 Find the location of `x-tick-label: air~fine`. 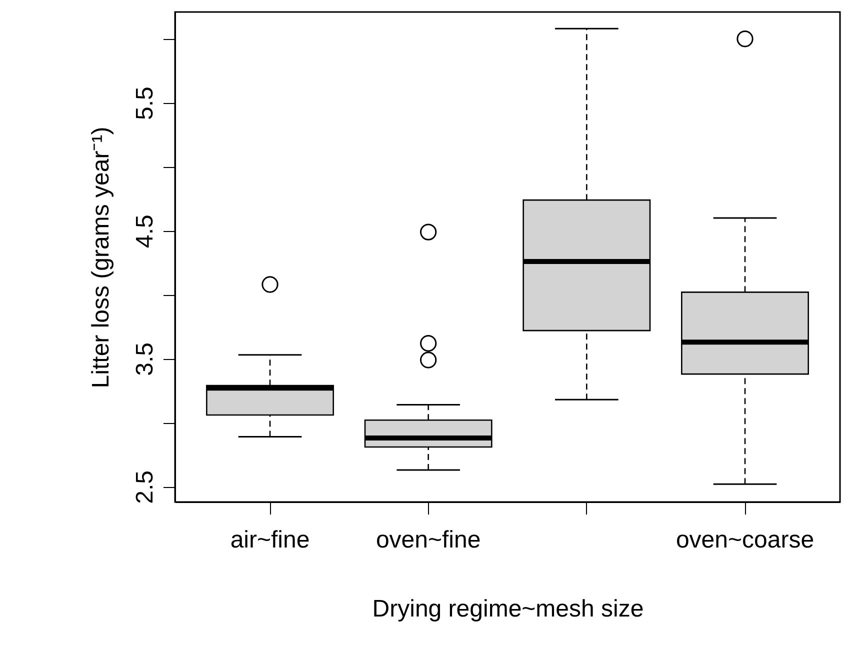

x-tick-label: air~fine is located at coordinates (270, 540).